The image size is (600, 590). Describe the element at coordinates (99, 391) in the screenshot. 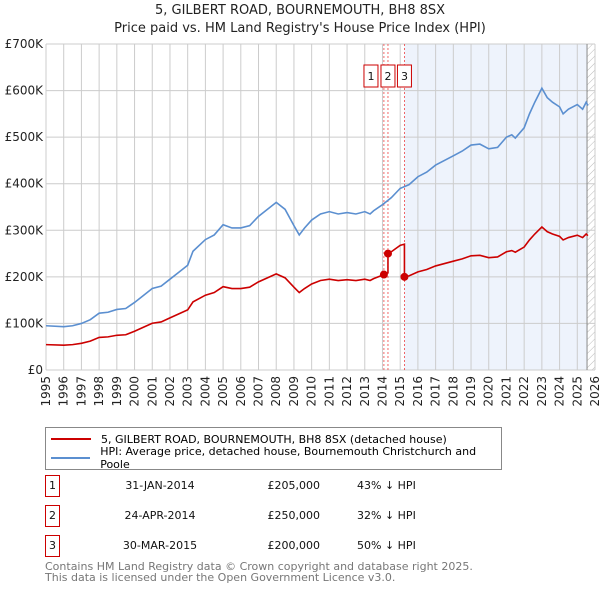

I see `x-tick-label: 1998` at that location.